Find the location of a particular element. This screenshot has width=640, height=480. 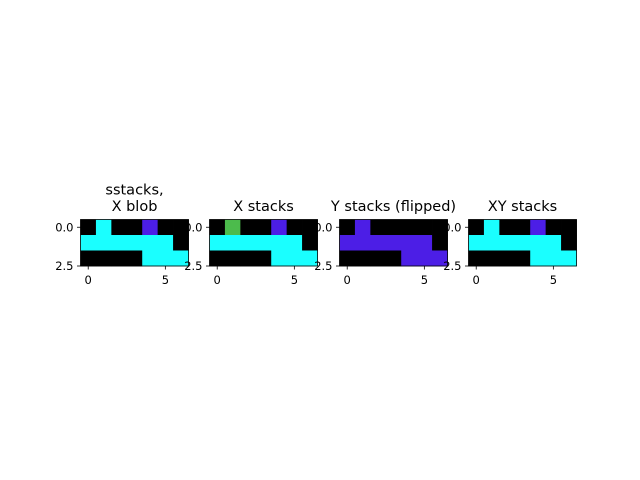

panel-title: XY stacks is located at coordinates (522, 207).